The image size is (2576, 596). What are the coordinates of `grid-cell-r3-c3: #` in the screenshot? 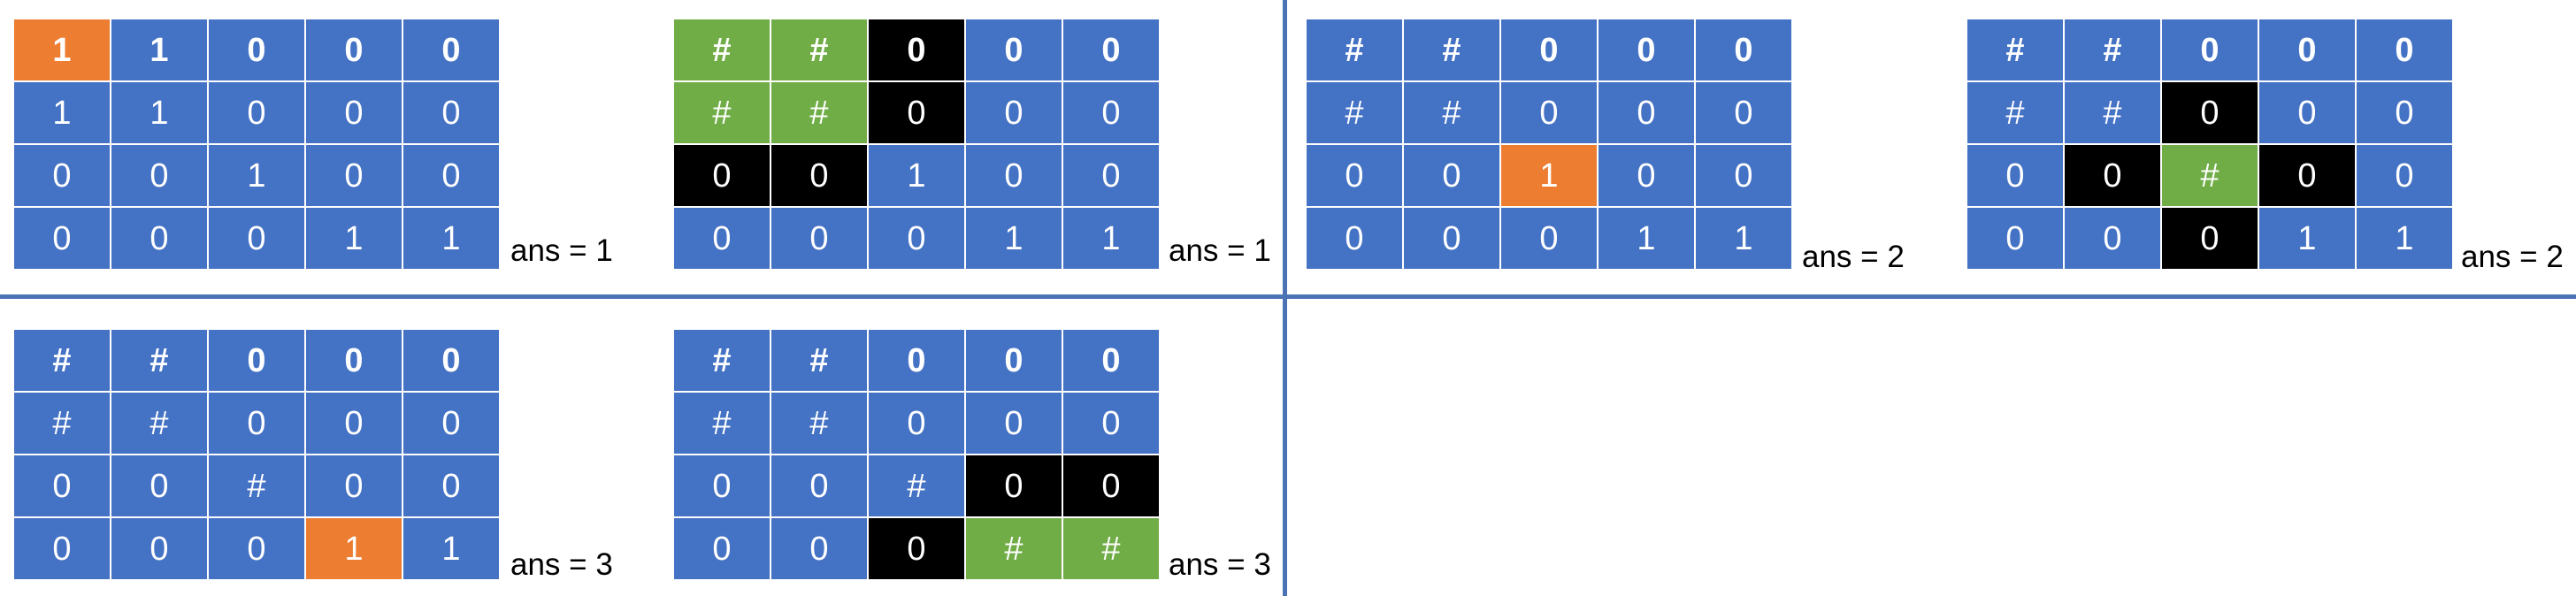 It's located at (1014, 548).